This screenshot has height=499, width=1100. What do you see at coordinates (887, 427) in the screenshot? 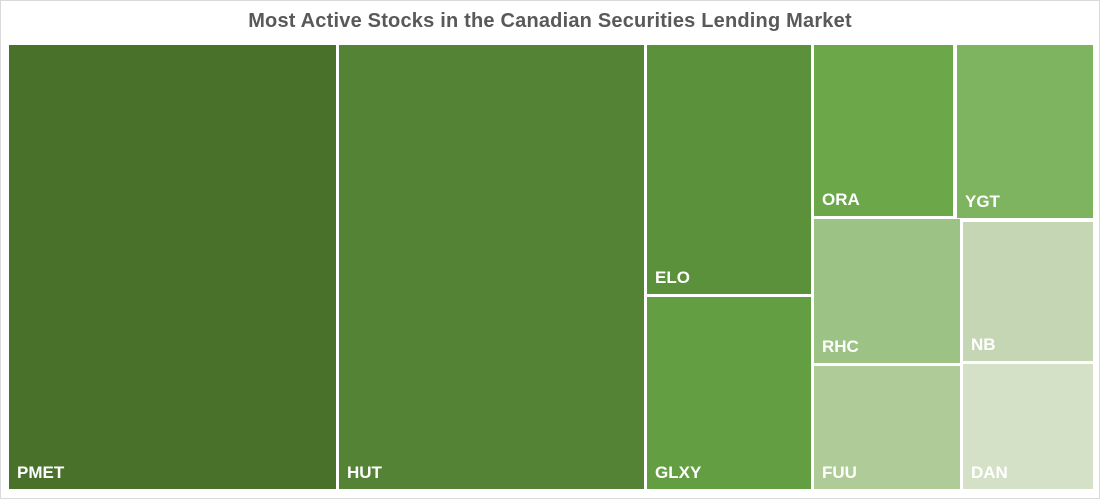
I see `treemap-tile-fuu: FUU` at bounding box center [887, 427].